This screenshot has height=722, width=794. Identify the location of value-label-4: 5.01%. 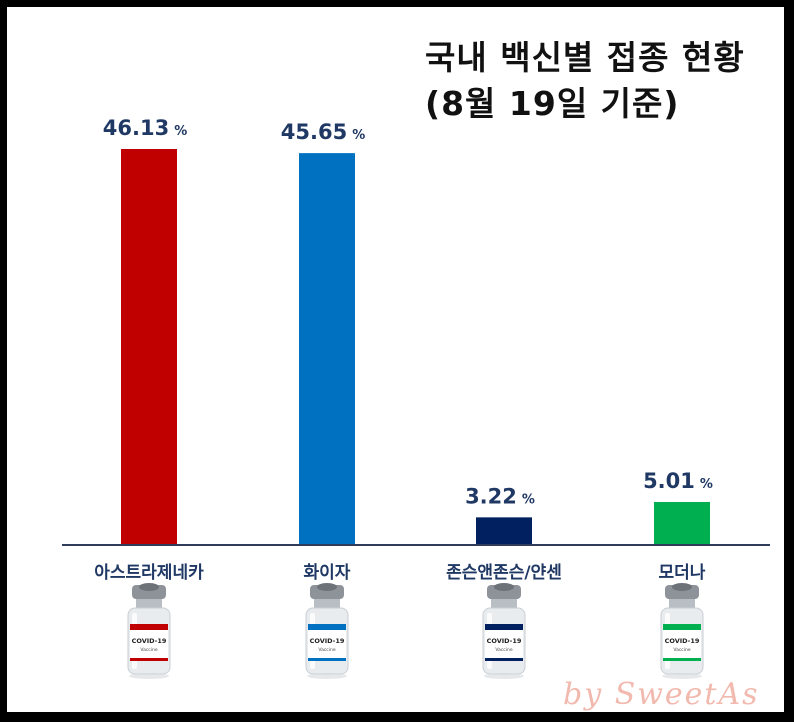
(678, 481).